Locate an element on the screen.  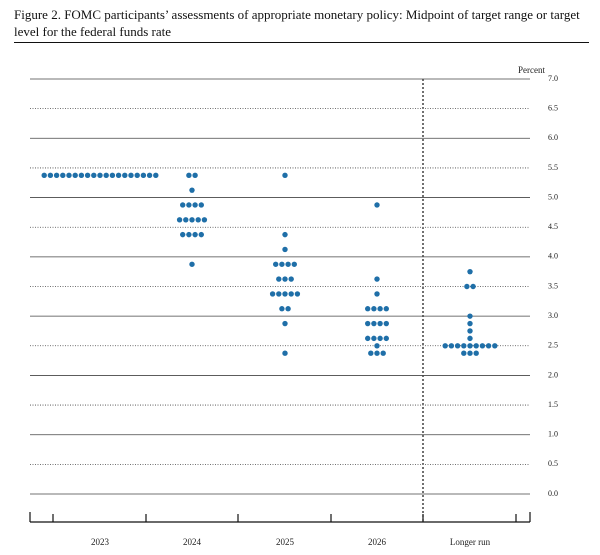
y-tick-label: 5.0 is located at coordinates (553, 196).